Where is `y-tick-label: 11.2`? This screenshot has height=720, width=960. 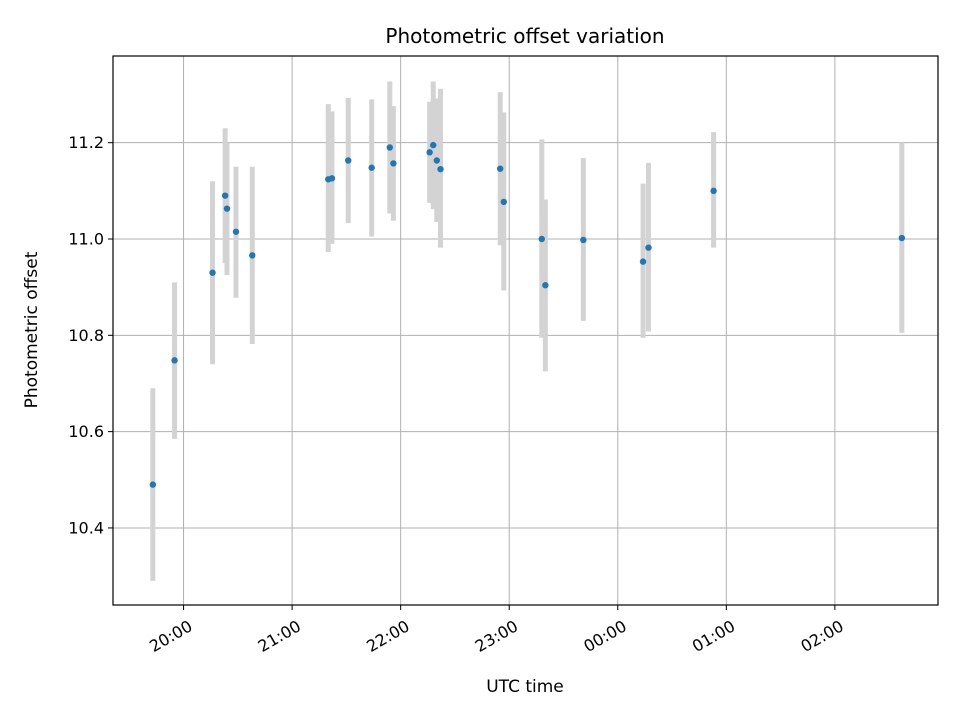 y-tick-label: 11.2 is located at coordinates (86, 142).